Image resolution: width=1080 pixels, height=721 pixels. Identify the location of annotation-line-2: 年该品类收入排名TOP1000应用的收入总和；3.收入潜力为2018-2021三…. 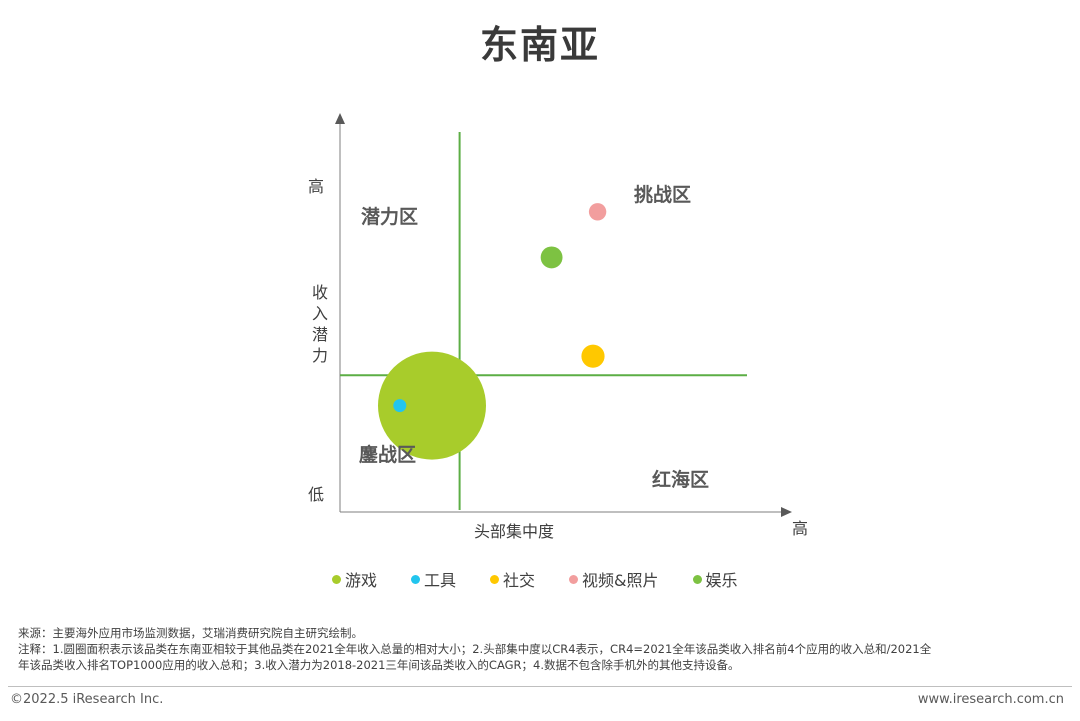
(379, 665).